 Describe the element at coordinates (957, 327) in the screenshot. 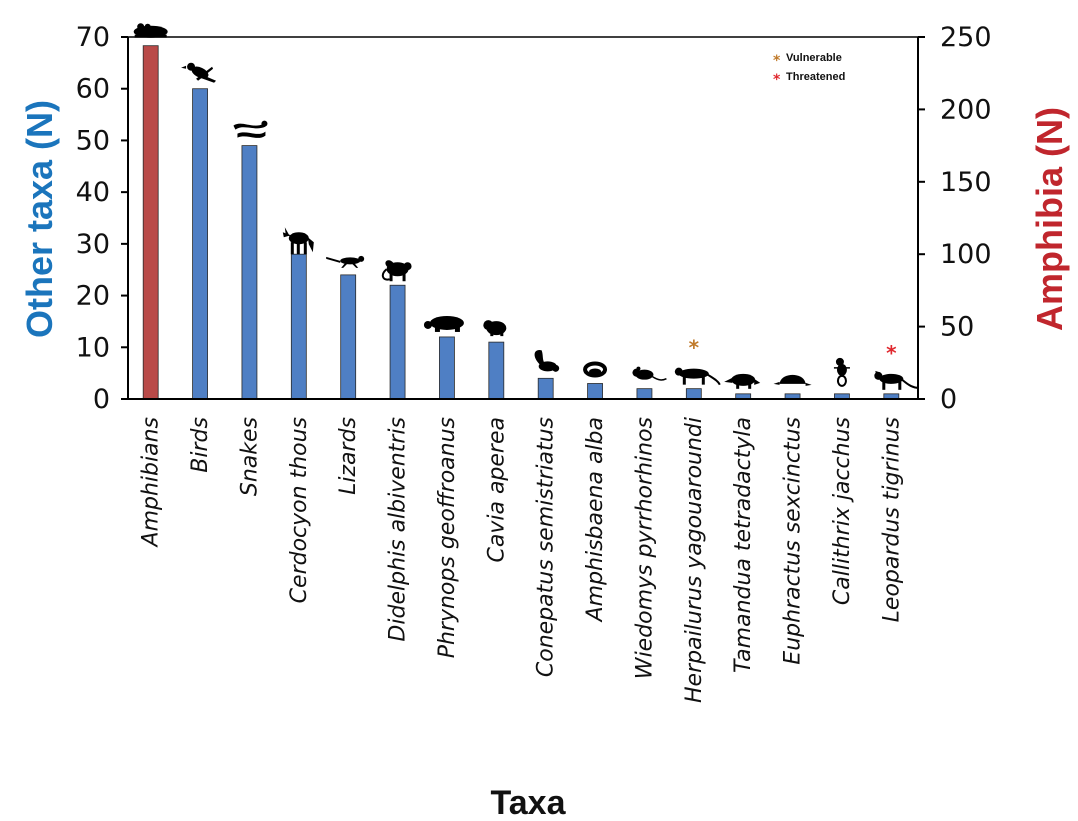

I see `y-tick-label-right: 50` at that location.